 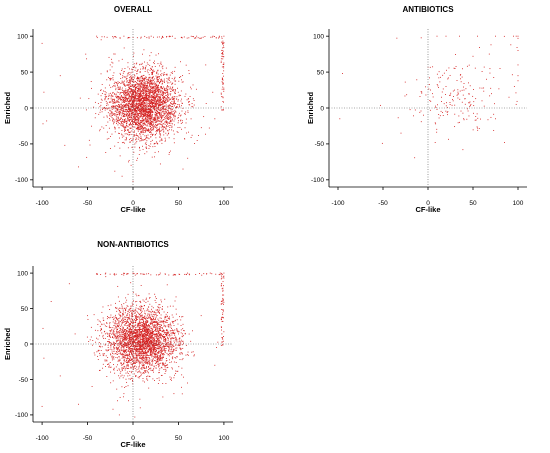 What do you see at coordinates (42, 203) in the screenshot?
I see `x-tick-label: -100` at bounding box center [42, 203].